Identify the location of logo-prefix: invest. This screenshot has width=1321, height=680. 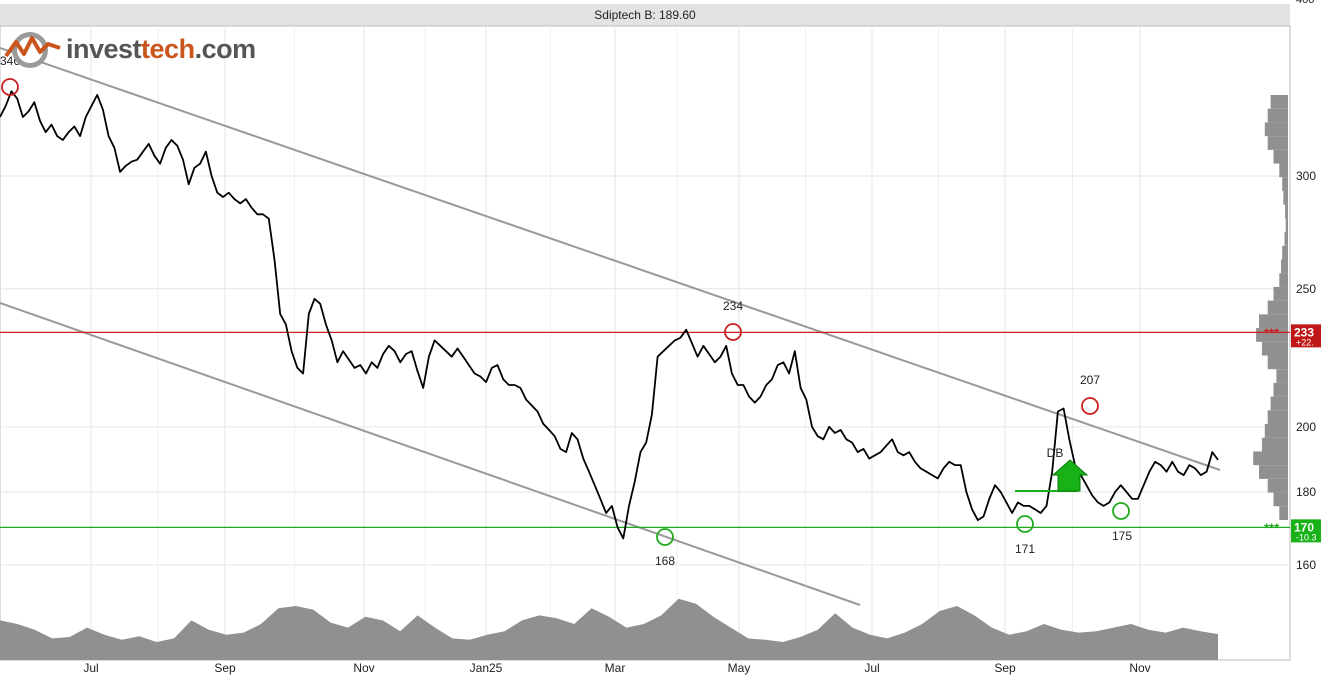
(104, 49).